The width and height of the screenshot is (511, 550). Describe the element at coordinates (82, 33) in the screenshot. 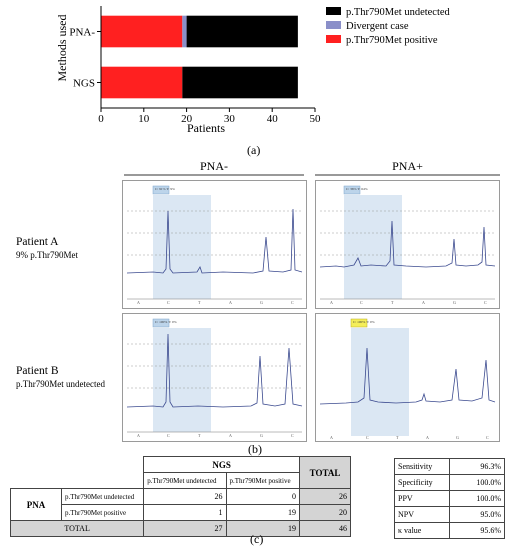

I see `category-label: PNA-` at that location.